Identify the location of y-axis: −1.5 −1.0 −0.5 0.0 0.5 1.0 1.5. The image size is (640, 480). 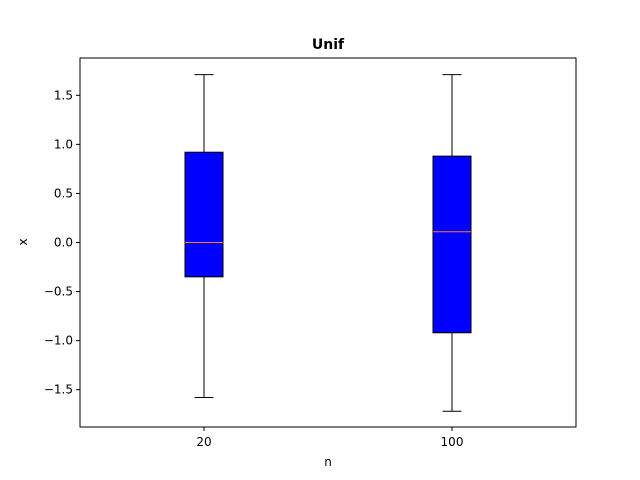
(62, 242).